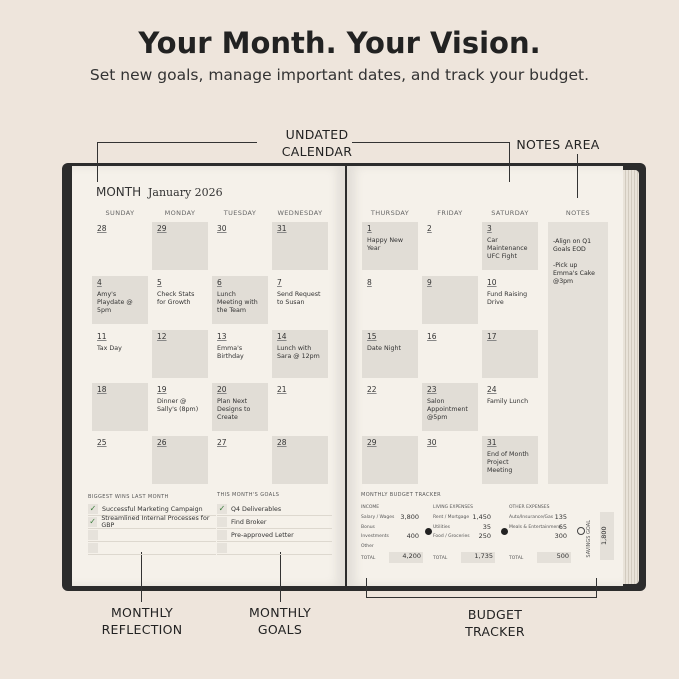 The width and height of the screenshot is (679, 679). What do you see at coordinates (390, 407) in the screenshot?
I see `calendar-day-cell: 22` at bounding box center [390, 407].